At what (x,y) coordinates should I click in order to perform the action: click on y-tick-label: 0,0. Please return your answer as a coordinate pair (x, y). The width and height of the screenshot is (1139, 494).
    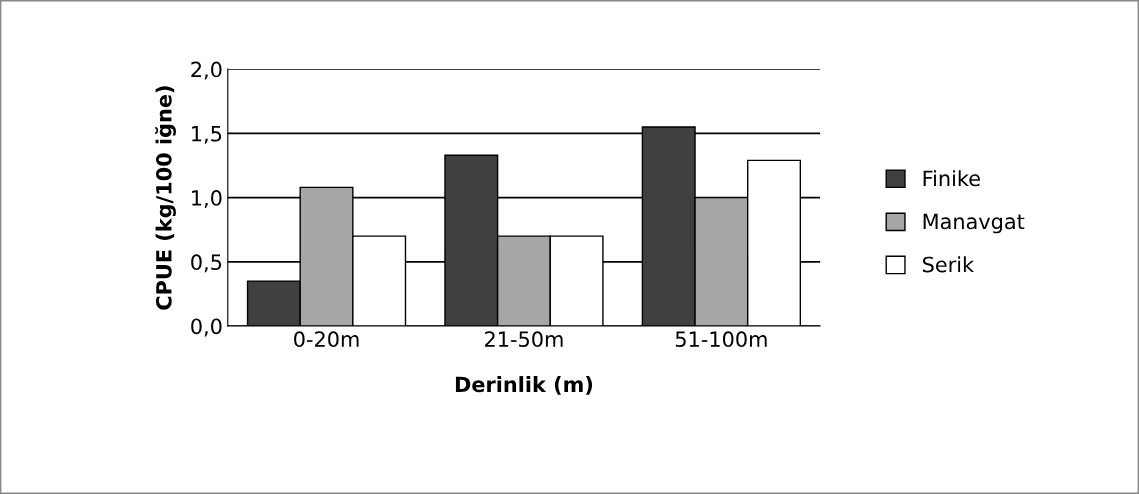
    Looking at the image, I should click on (206, 327).